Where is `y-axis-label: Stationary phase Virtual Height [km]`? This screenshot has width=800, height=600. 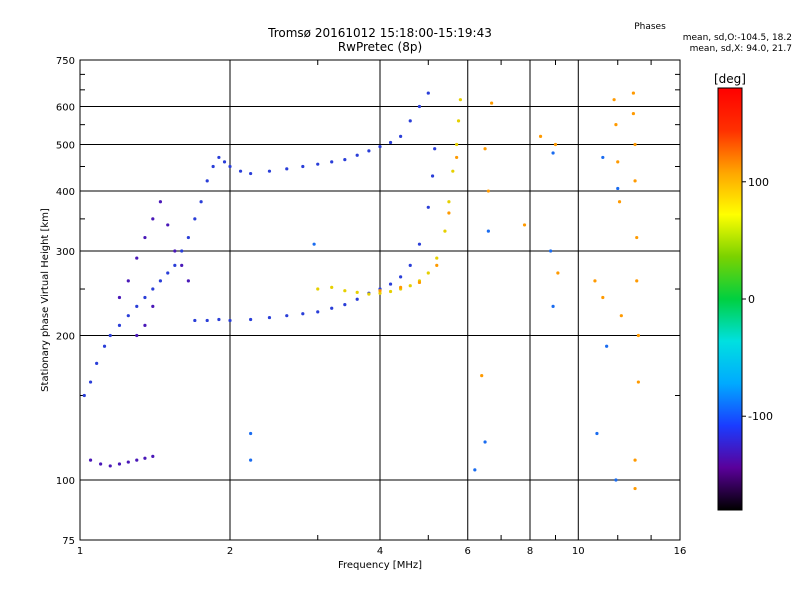 y-axis-label: Stationary phase Virtual Height [km] is located at coordinates (45, 300).